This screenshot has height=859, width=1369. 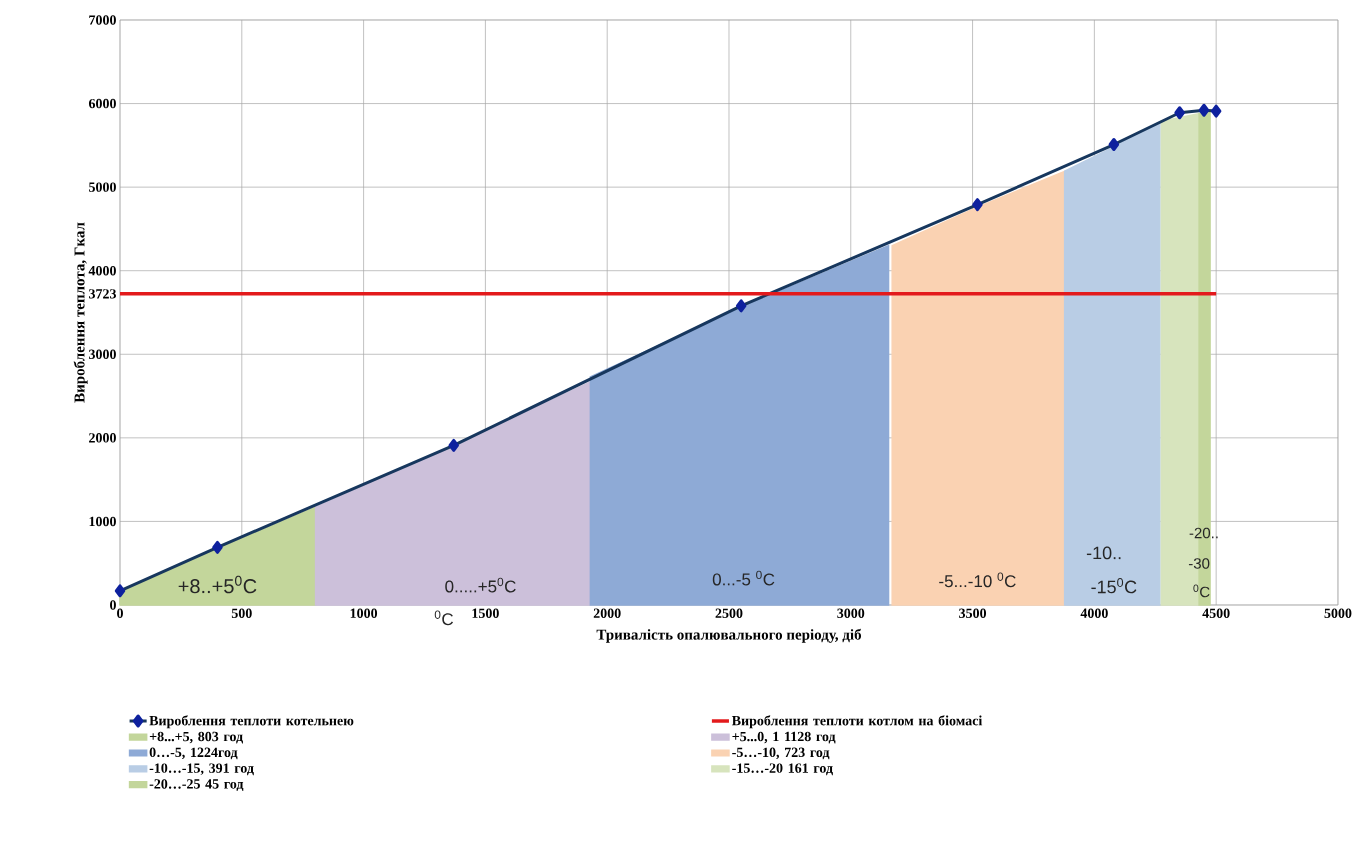 I want to click on legend-label: -20…-25 45 год, so click(x=196, y=785).